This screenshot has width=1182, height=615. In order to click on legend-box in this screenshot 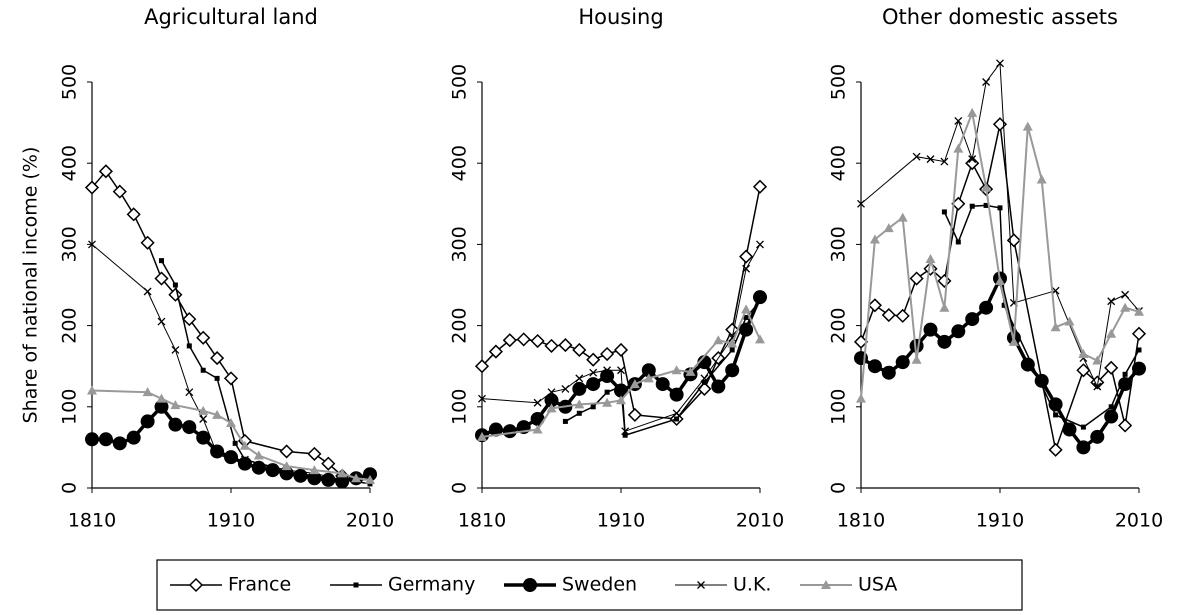, I will do `click(589, 585)`.